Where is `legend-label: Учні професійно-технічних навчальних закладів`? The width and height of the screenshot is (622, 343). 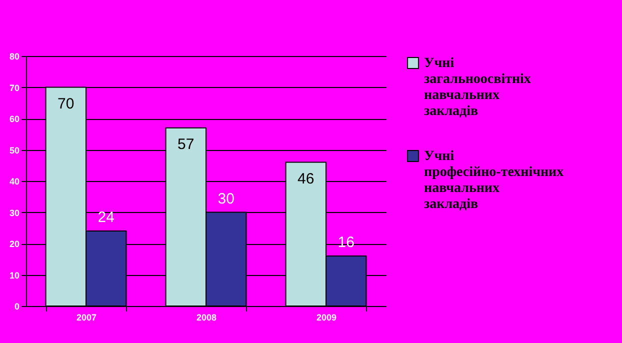 legend-label: Учні професійно-технічних навчальних закладів is located at coordinates (494, 180).